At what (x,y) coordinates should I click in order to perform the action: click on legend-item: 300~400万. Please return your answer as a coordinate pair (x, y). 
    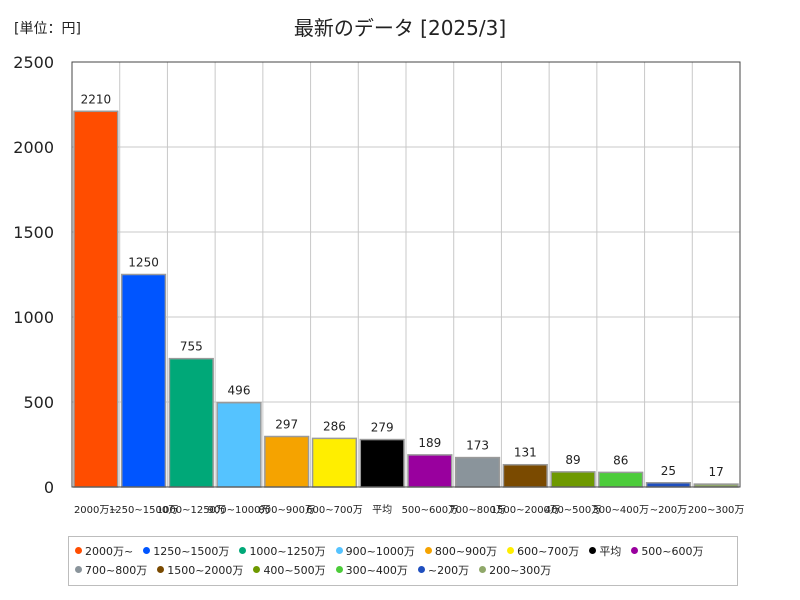
    Looking at the image, I should click on (371, 569).